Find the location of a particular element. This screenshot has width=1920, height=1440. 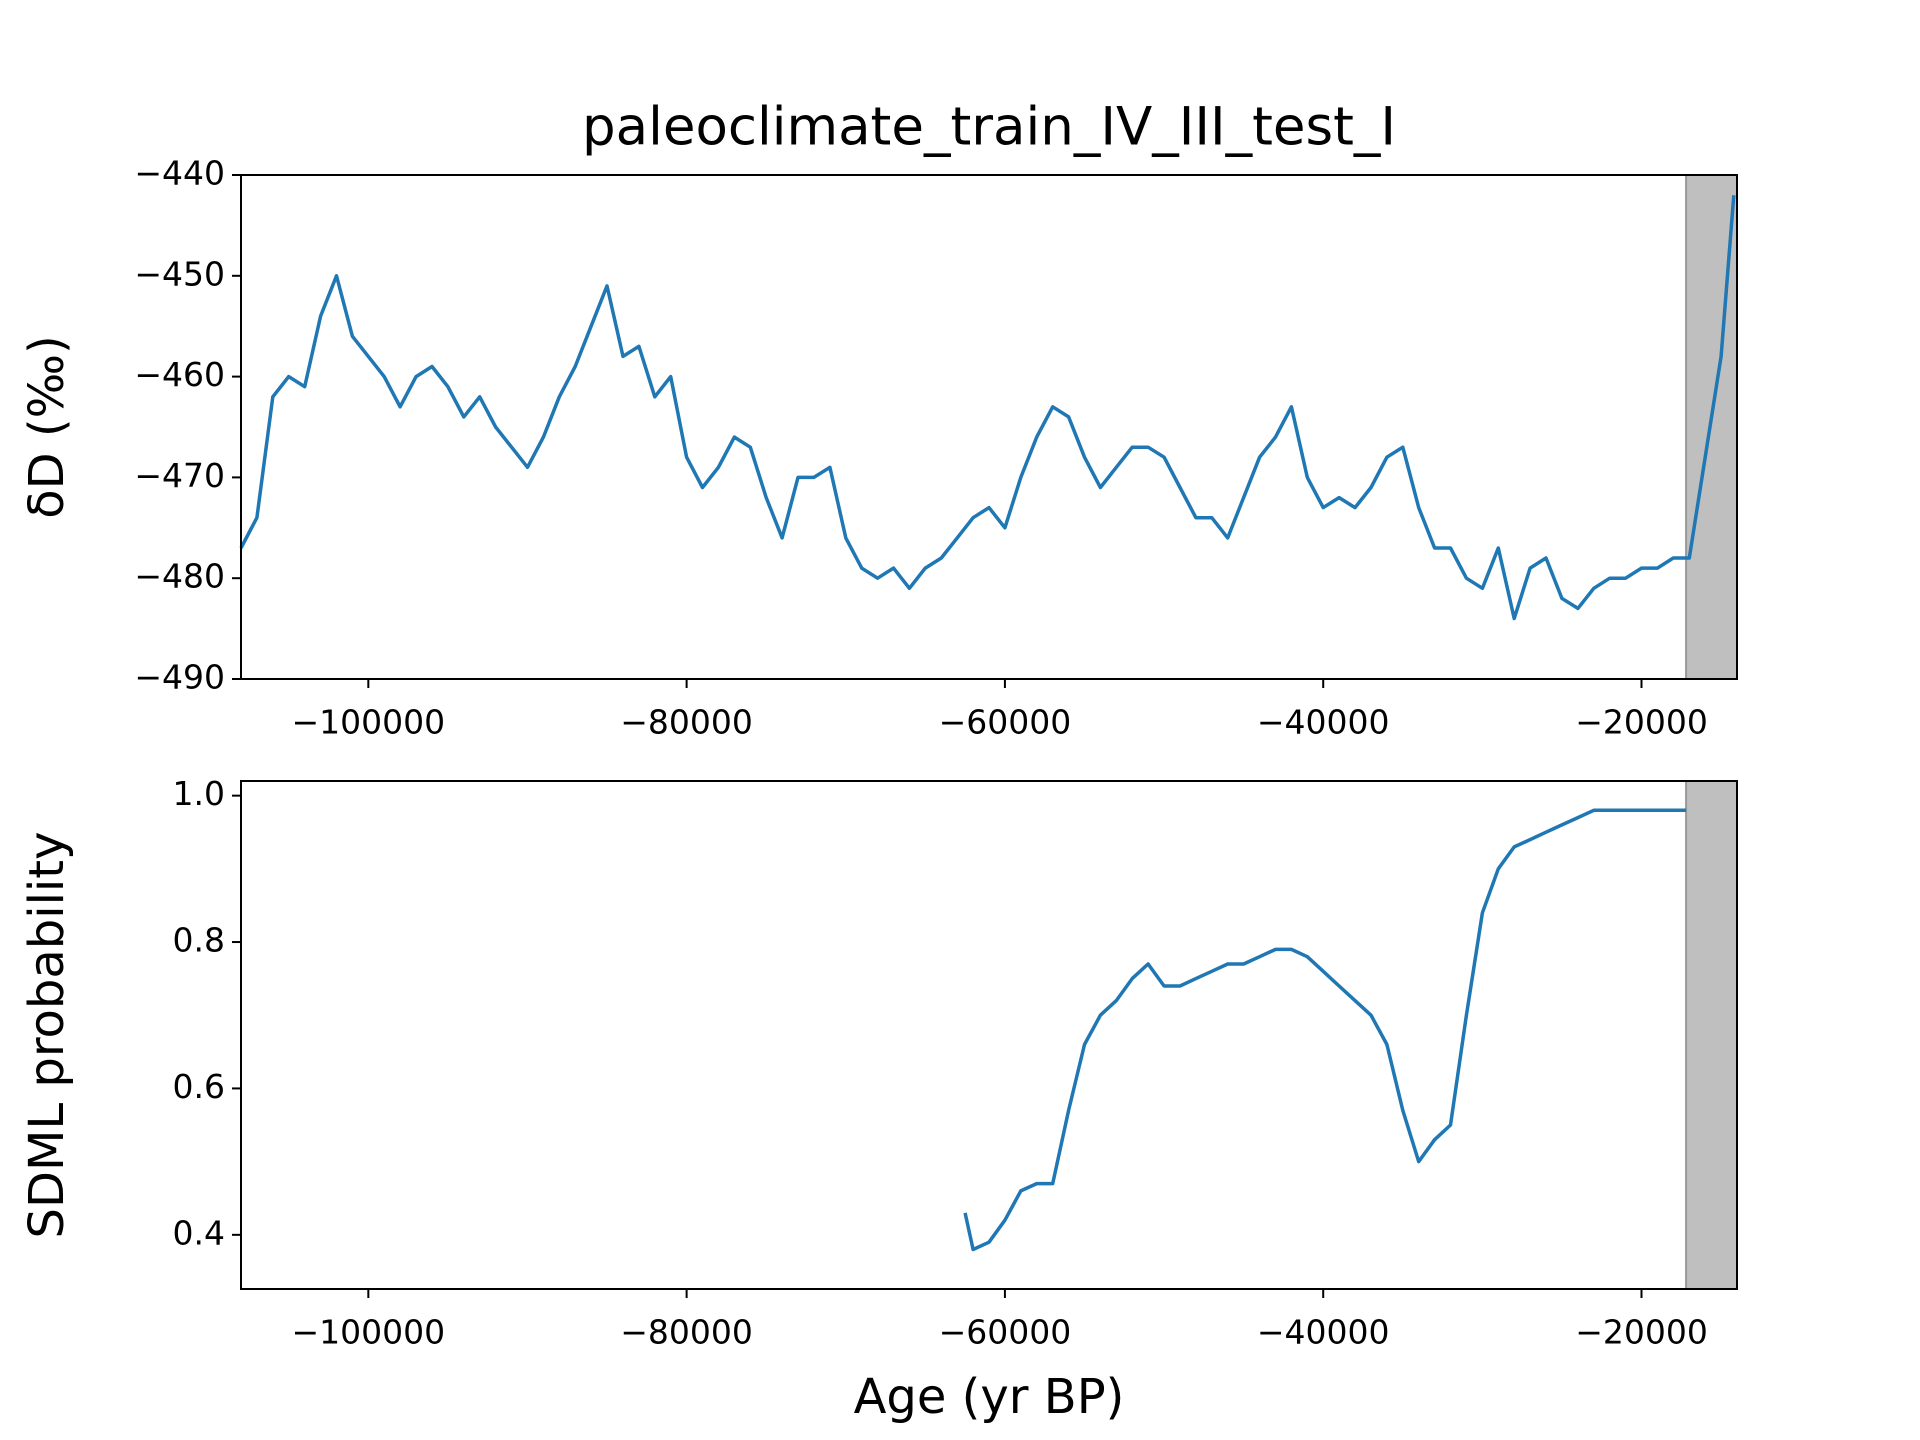

y-tick-label: −490 is located at coordinates (179, 677).